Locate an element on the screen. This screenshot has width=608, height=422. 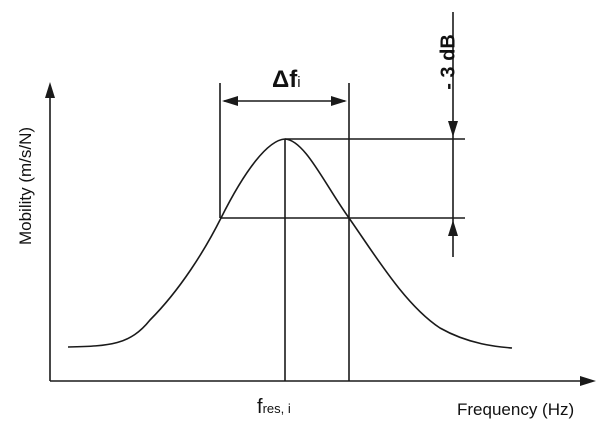
minus-3db-label: - 3 dB is located at coordinates (448, 62).